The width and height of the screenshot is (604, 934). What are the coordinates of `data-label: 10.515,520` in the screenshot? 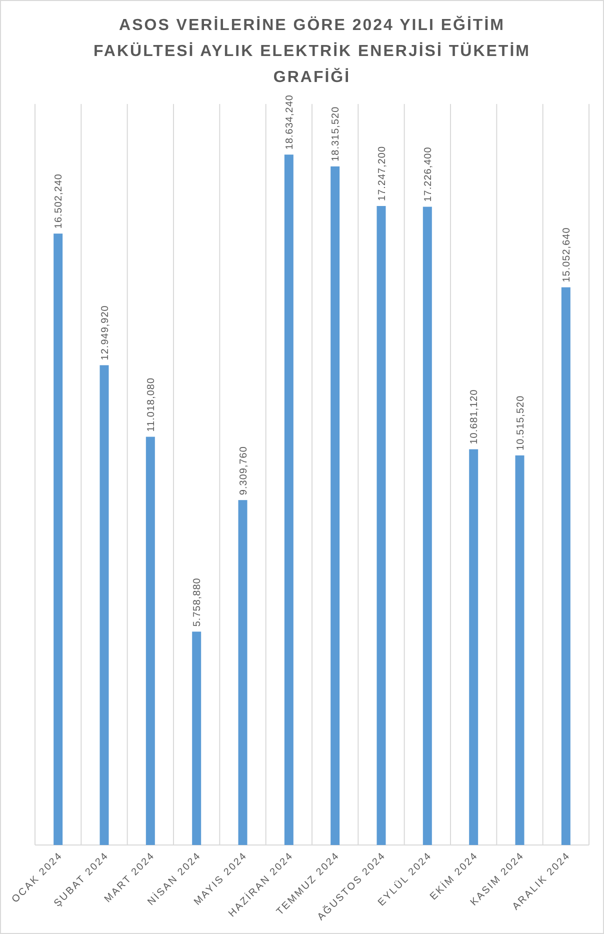 It's located at (520, 422).